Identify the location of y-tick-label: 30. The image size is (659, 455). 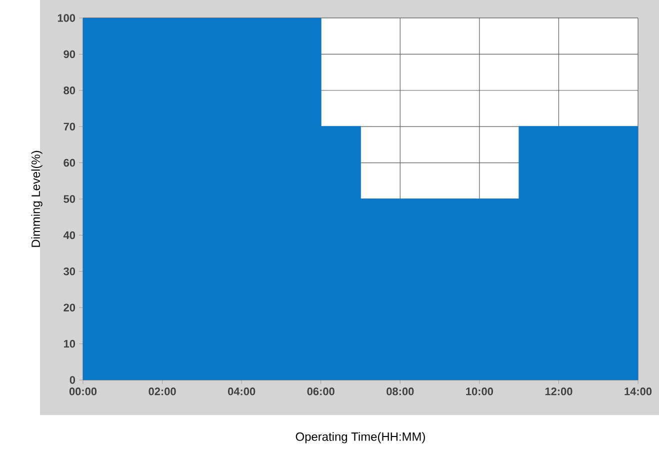
(70, 272).